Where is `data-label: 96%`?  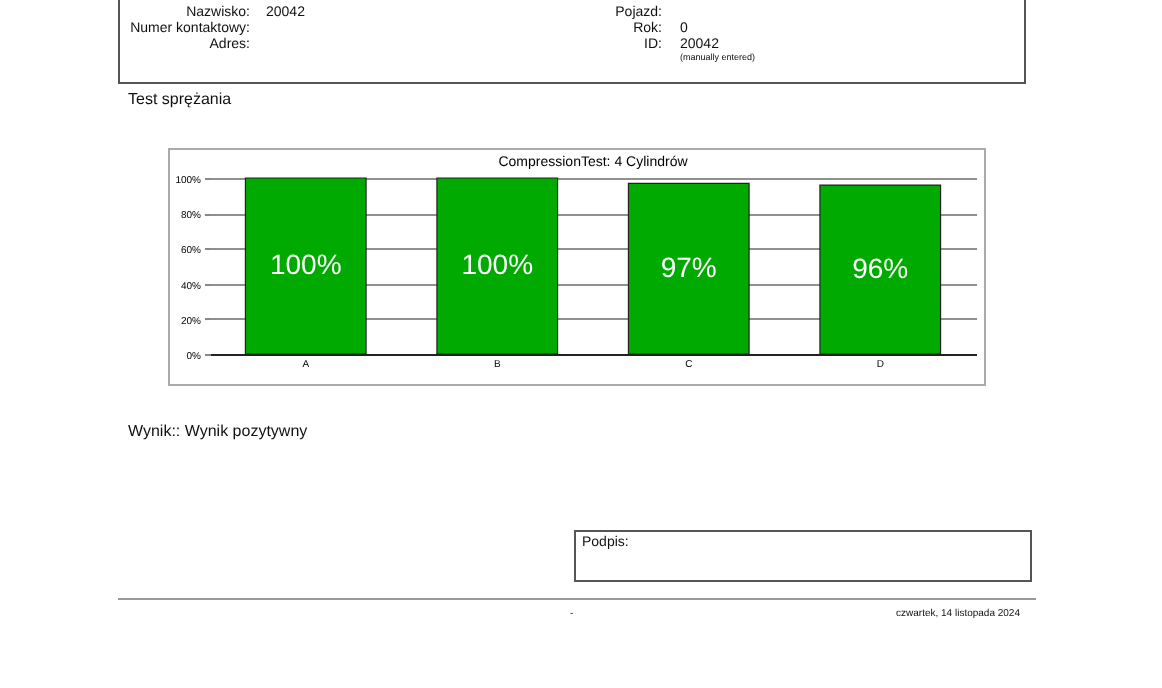
data-label: 96% is located at coordinates (880, 267).